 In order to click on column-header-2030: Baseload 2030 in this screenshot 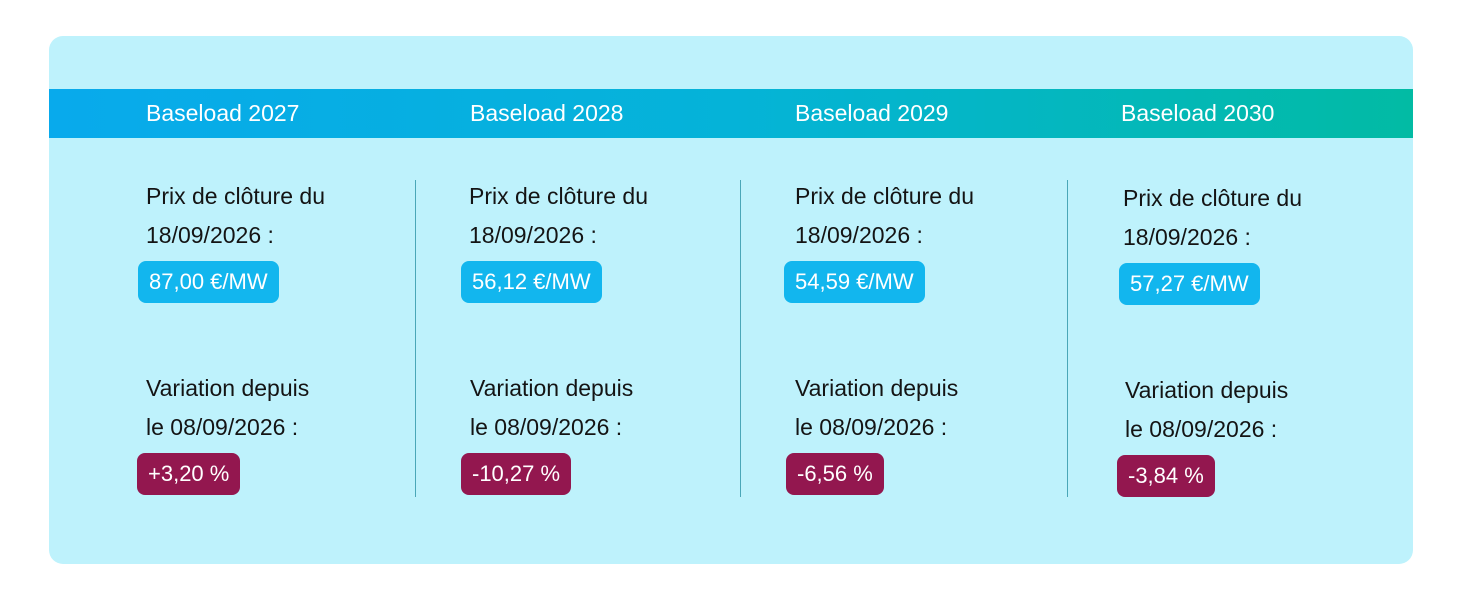, I will do `click(1198, 113)`.